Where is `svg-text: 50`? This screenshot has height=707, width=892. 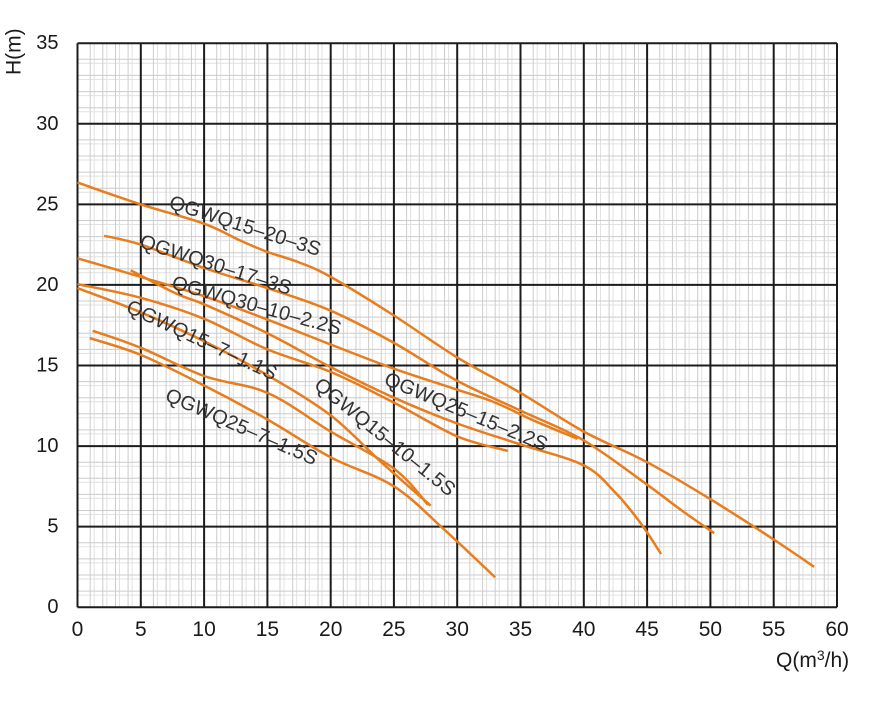 svg-text: 50 is located at coordinates (710, 629).